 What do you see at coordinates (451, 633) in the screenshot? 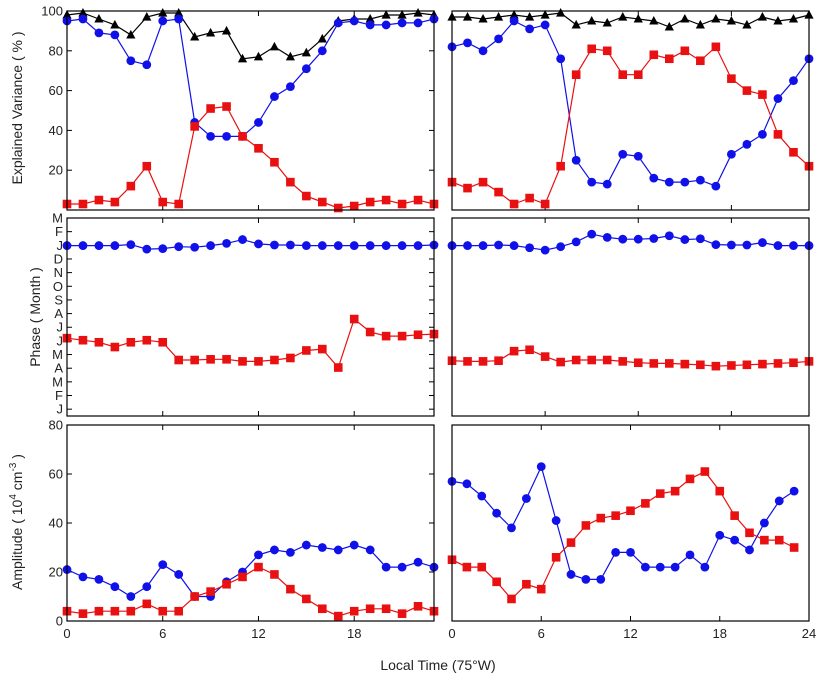
I see `x-tick-label: 0` at bounding box center [451, 633].